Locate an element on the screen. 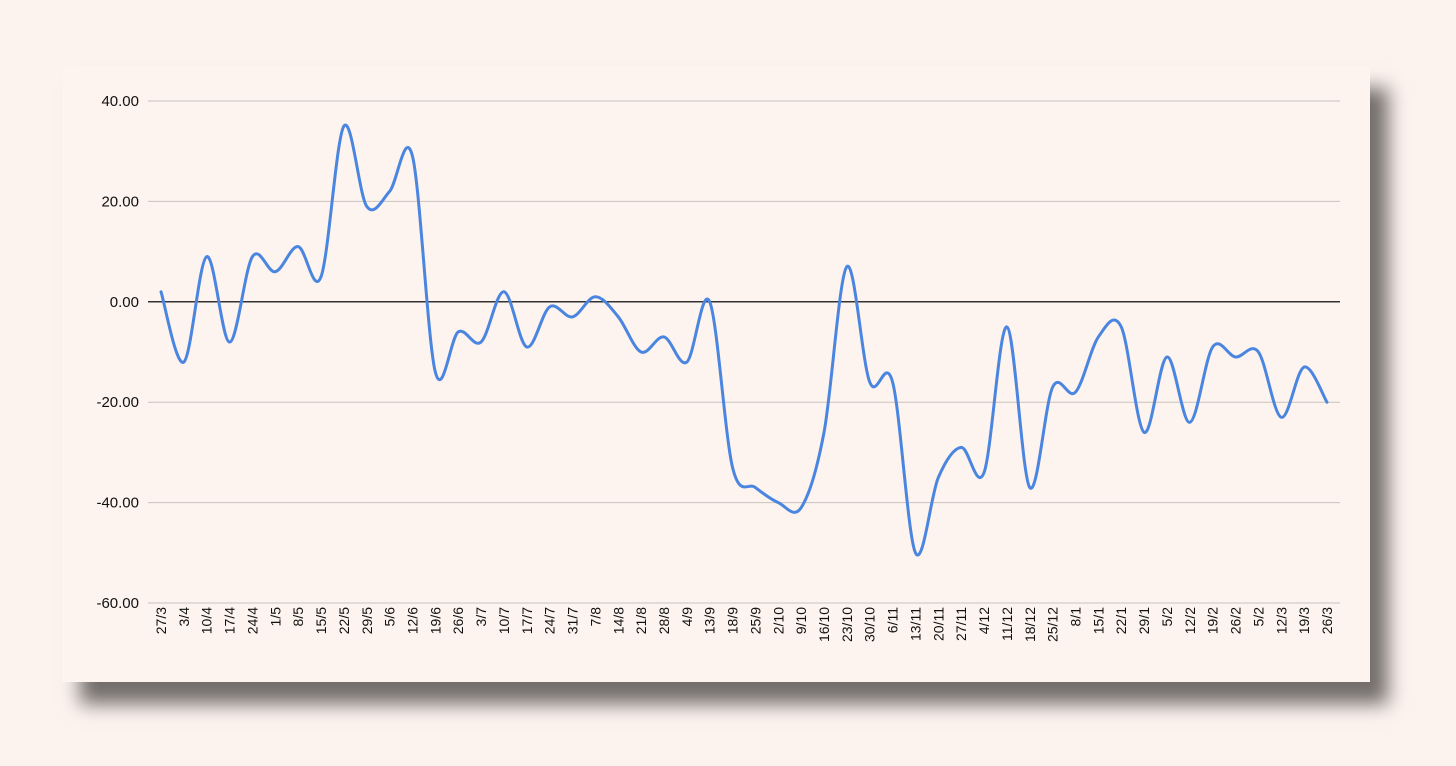 The image size is (1456, 766). x-tick-label: 3/7 is located at coordinates (481, 617).